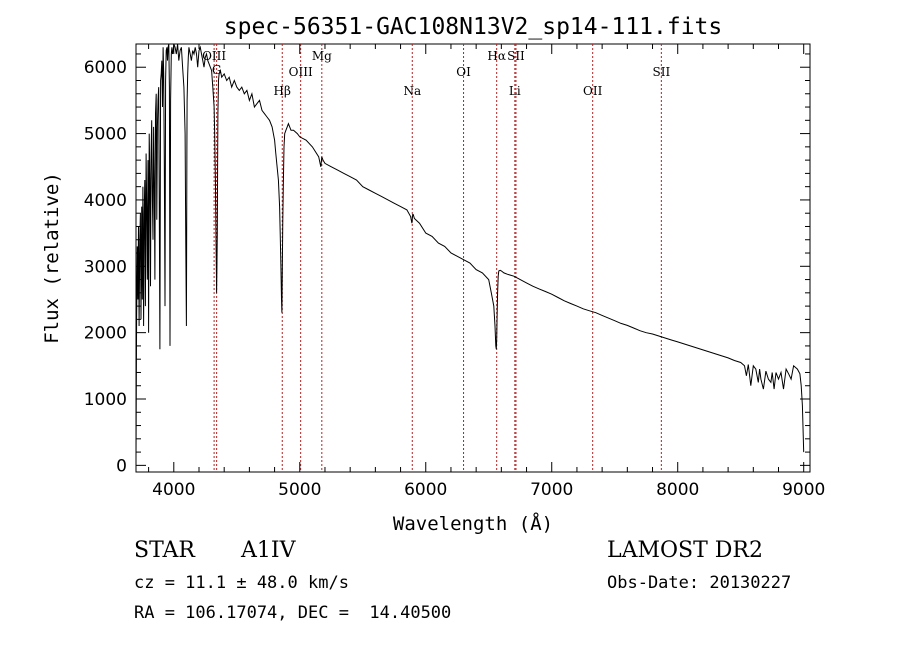  Describe the element at coordinates (515, 91) in the screenshot. I see `line-marker-label-9: Li` at that location.